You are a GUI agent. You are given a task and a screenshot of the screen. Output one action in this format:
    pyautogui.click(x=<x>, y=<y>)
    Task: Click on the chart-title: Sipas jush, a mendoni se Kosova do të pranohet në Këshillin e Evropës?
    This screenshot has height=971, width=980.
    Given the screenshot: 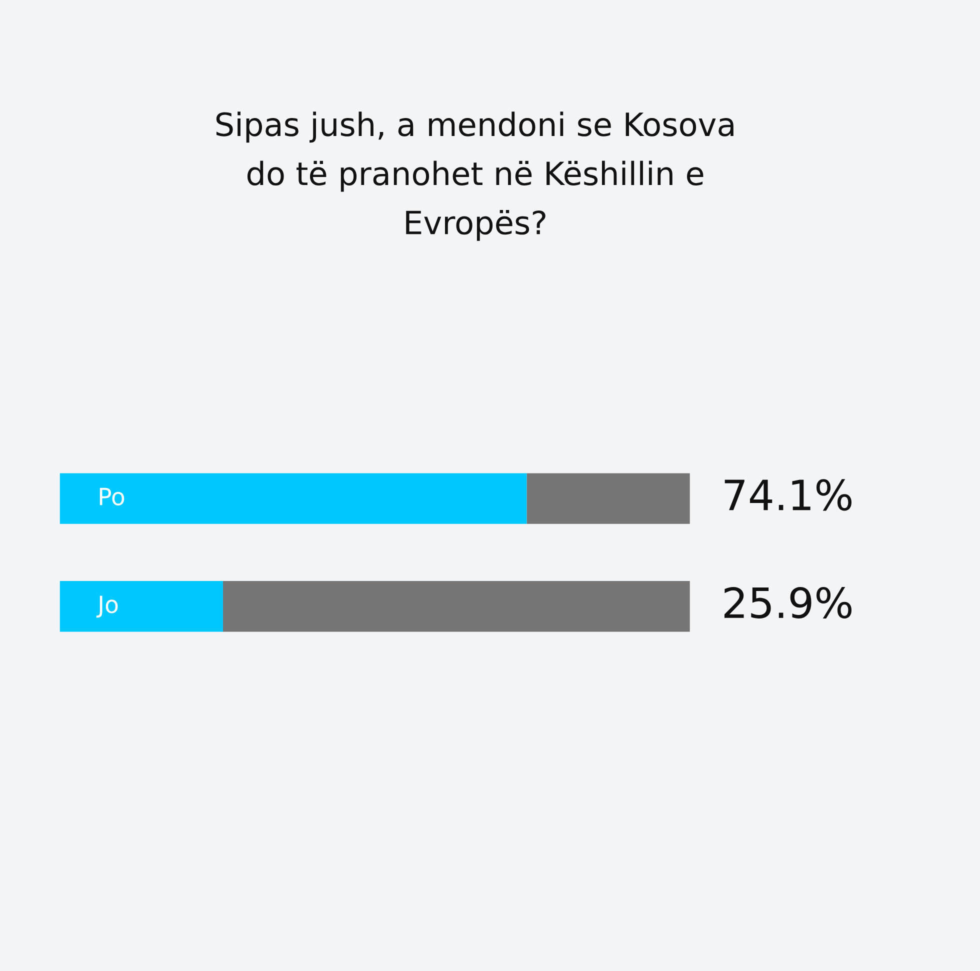 What is the action you would take?
    pyautogui.click(x=475, y=176)
    